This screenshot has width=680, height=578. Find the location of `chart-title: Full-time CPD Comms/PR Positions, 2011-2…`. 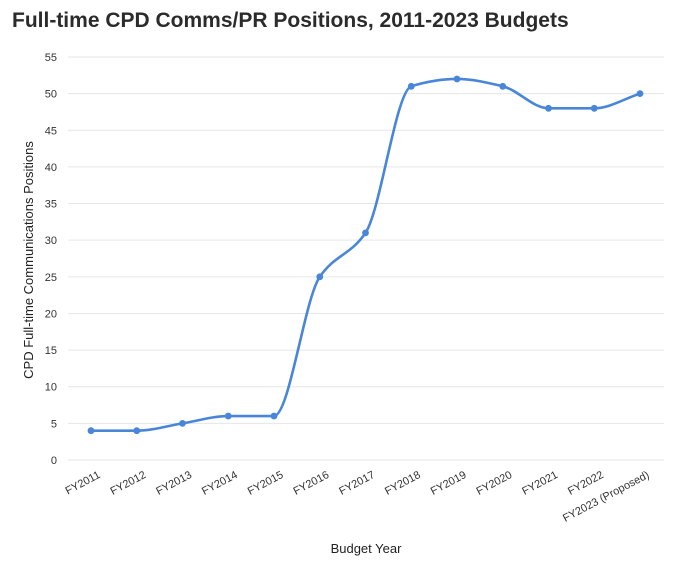

chart-title: Full-time CPD Comms/PR Positions, 2011-2… is located at coordinates (290, 20).